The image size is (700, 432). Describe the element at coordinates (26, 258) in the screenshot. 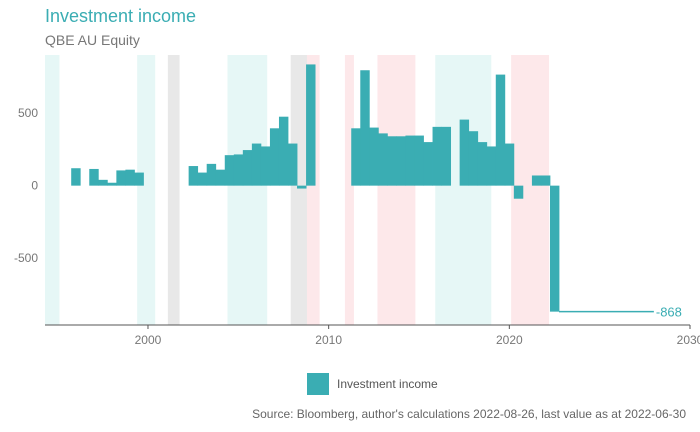

I see `y-tick-label: -500` at that location.